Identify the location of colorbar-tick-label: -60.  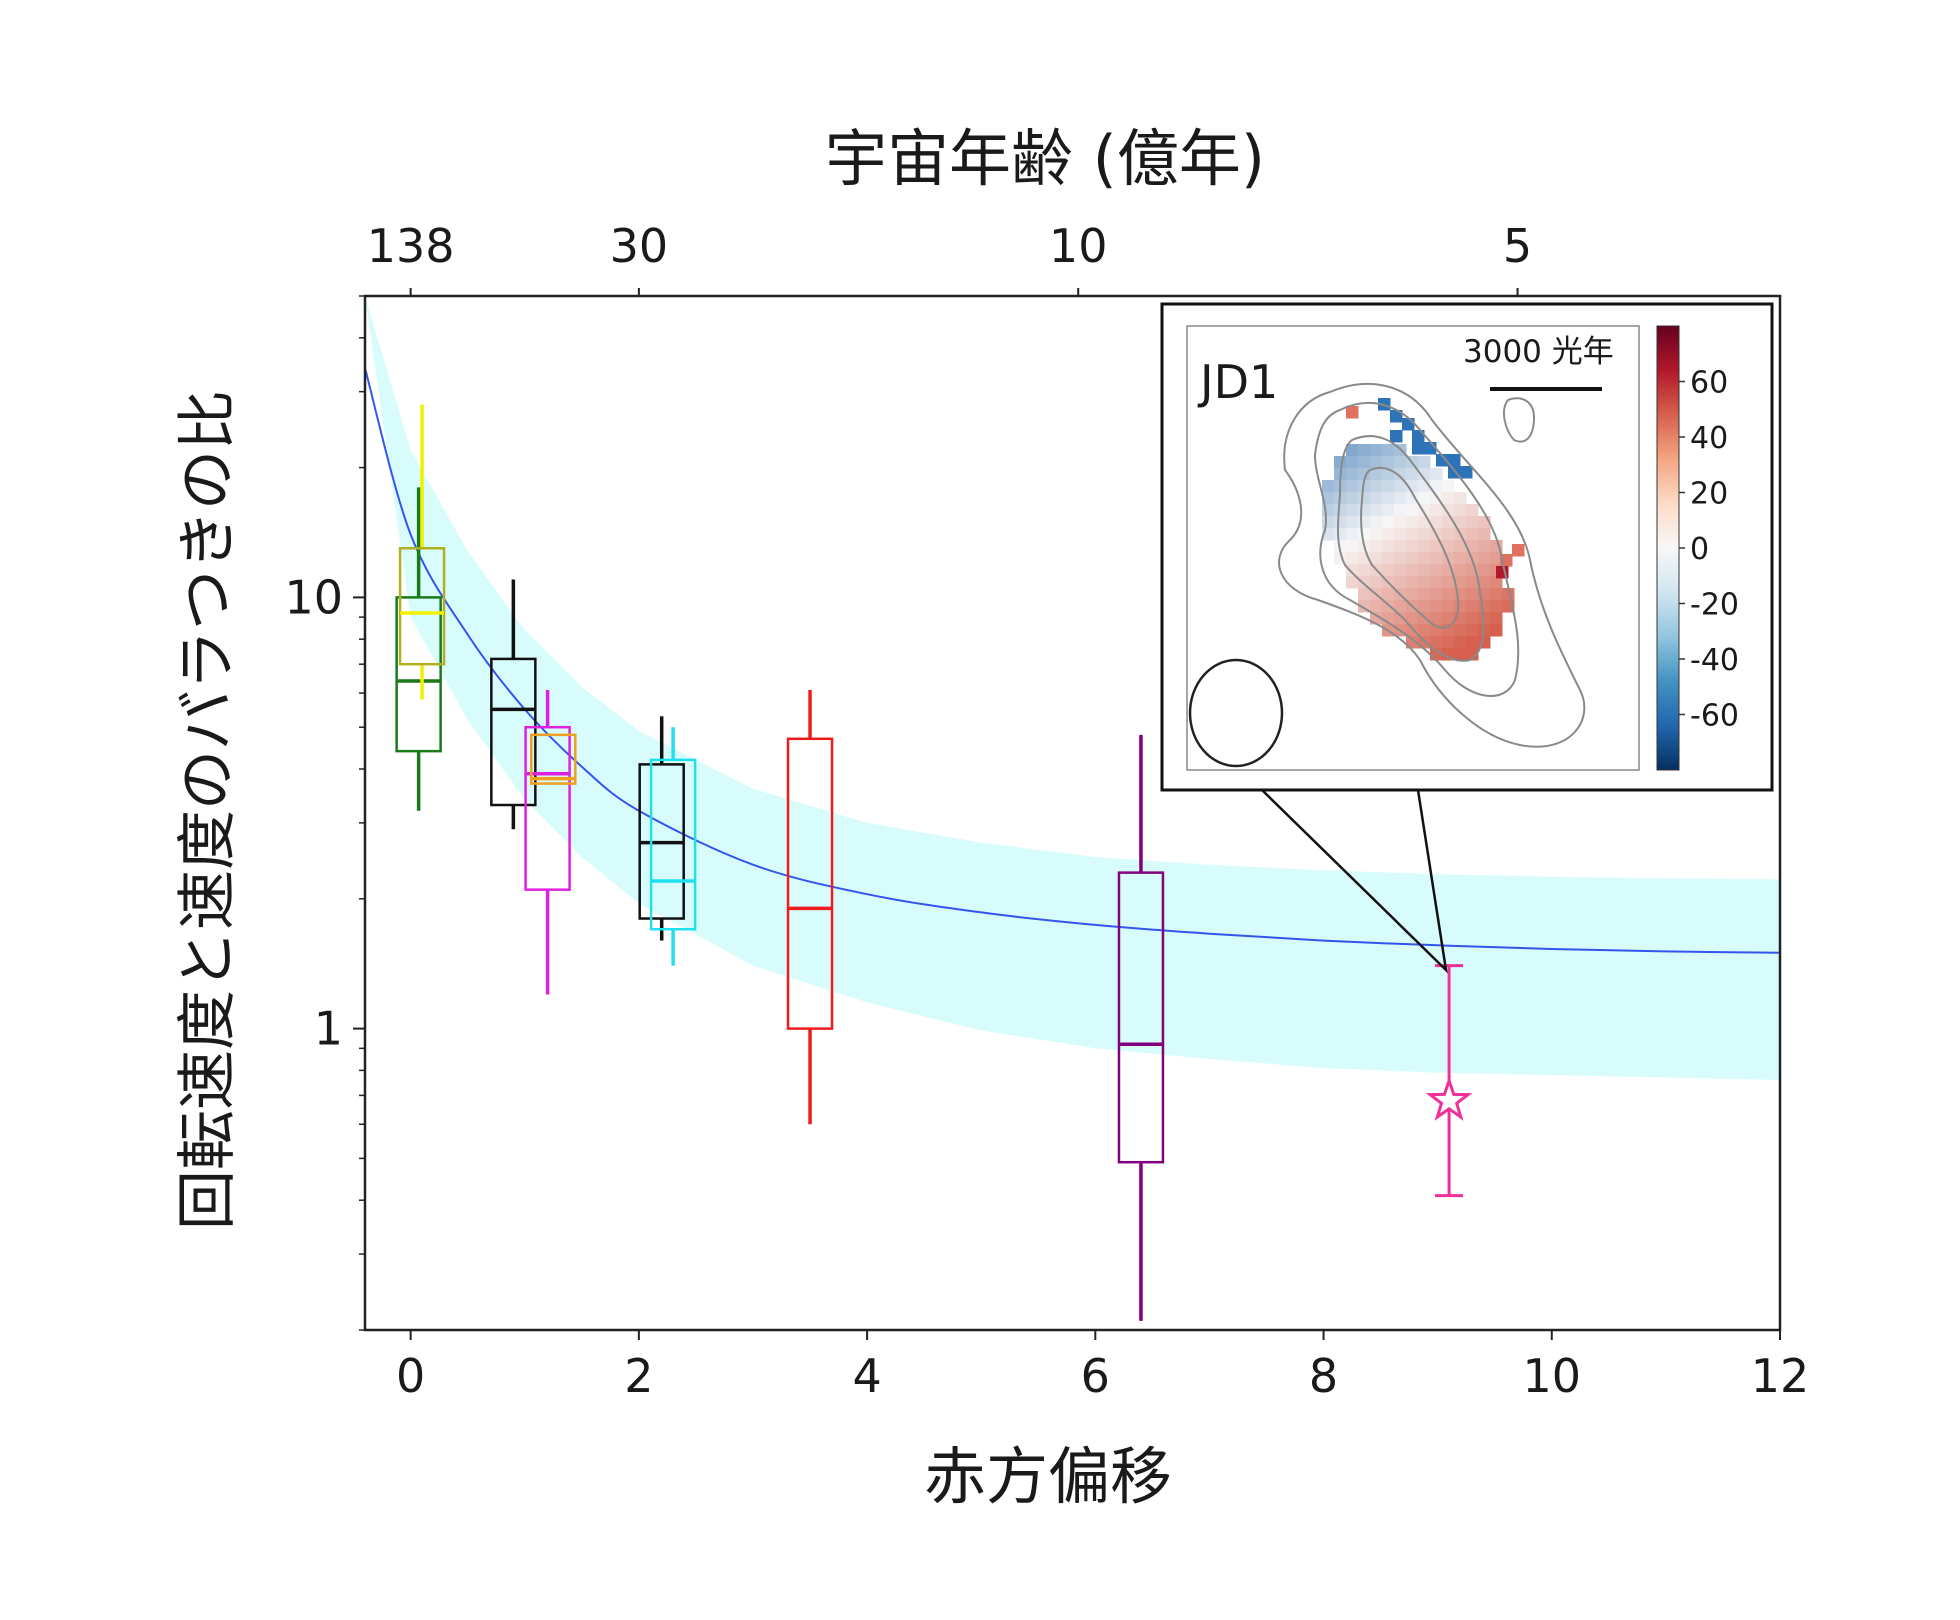
(1714, 716).